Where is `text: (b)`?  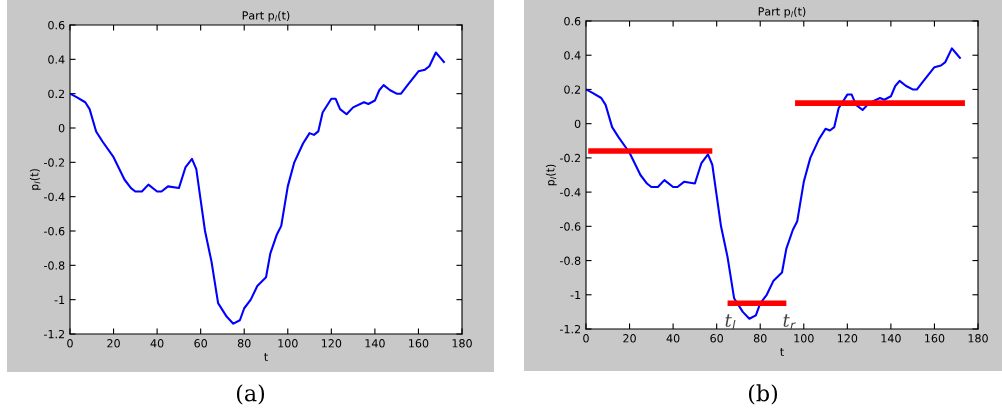
text: (b) is located at coordinates (763, 394).